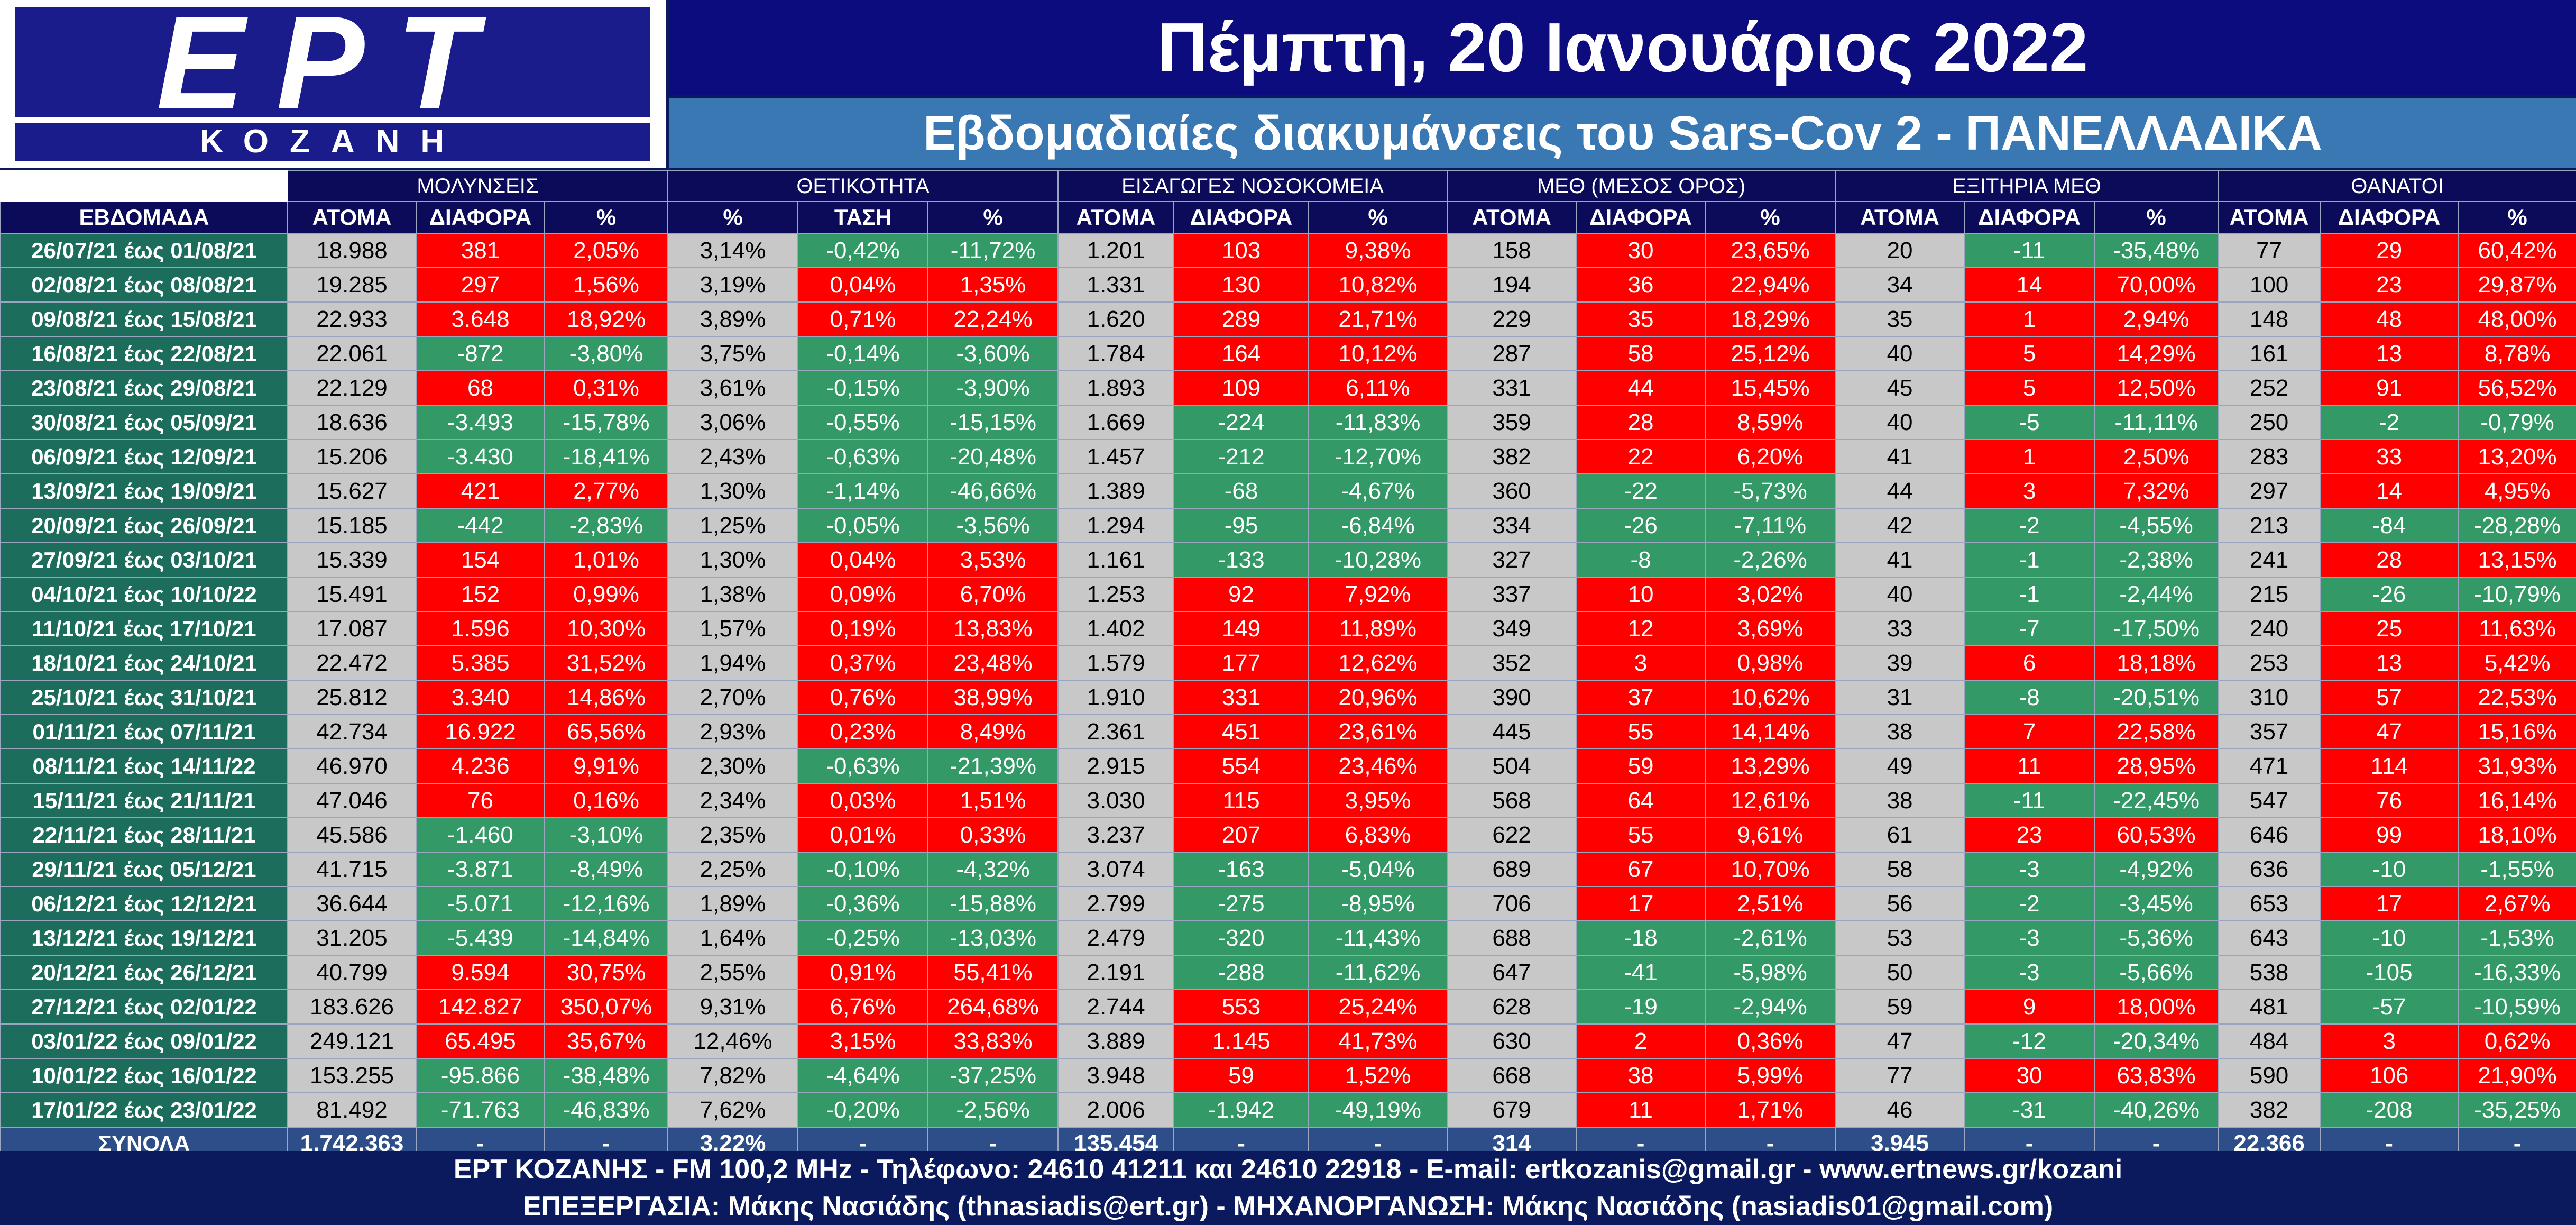  I want to click on table-cell: 13, so click(2389, 353).